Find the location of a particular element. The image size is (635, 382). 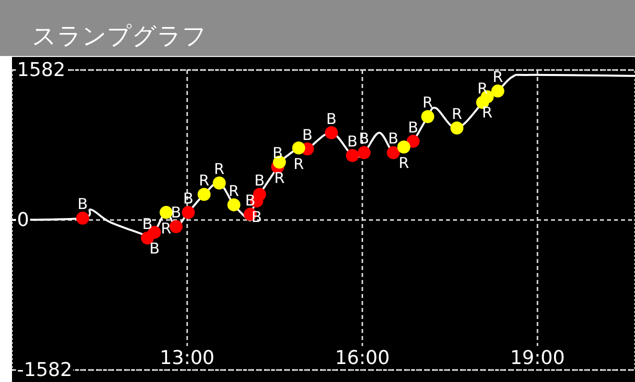

x-tick-label: 16:00 is located at coordinates (362, 358).